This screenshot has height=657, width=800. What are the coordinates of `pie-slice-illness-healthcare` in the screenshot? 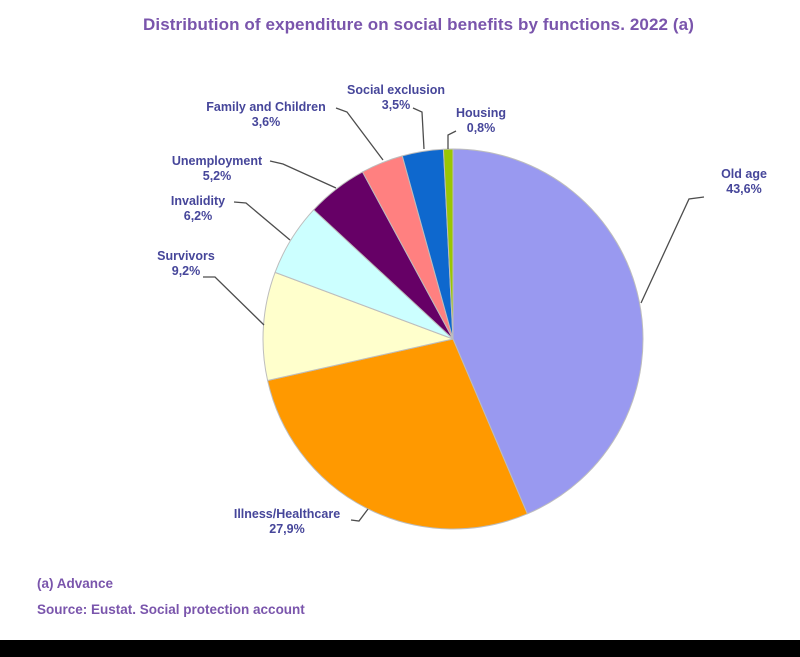 It's located at (397, 434).